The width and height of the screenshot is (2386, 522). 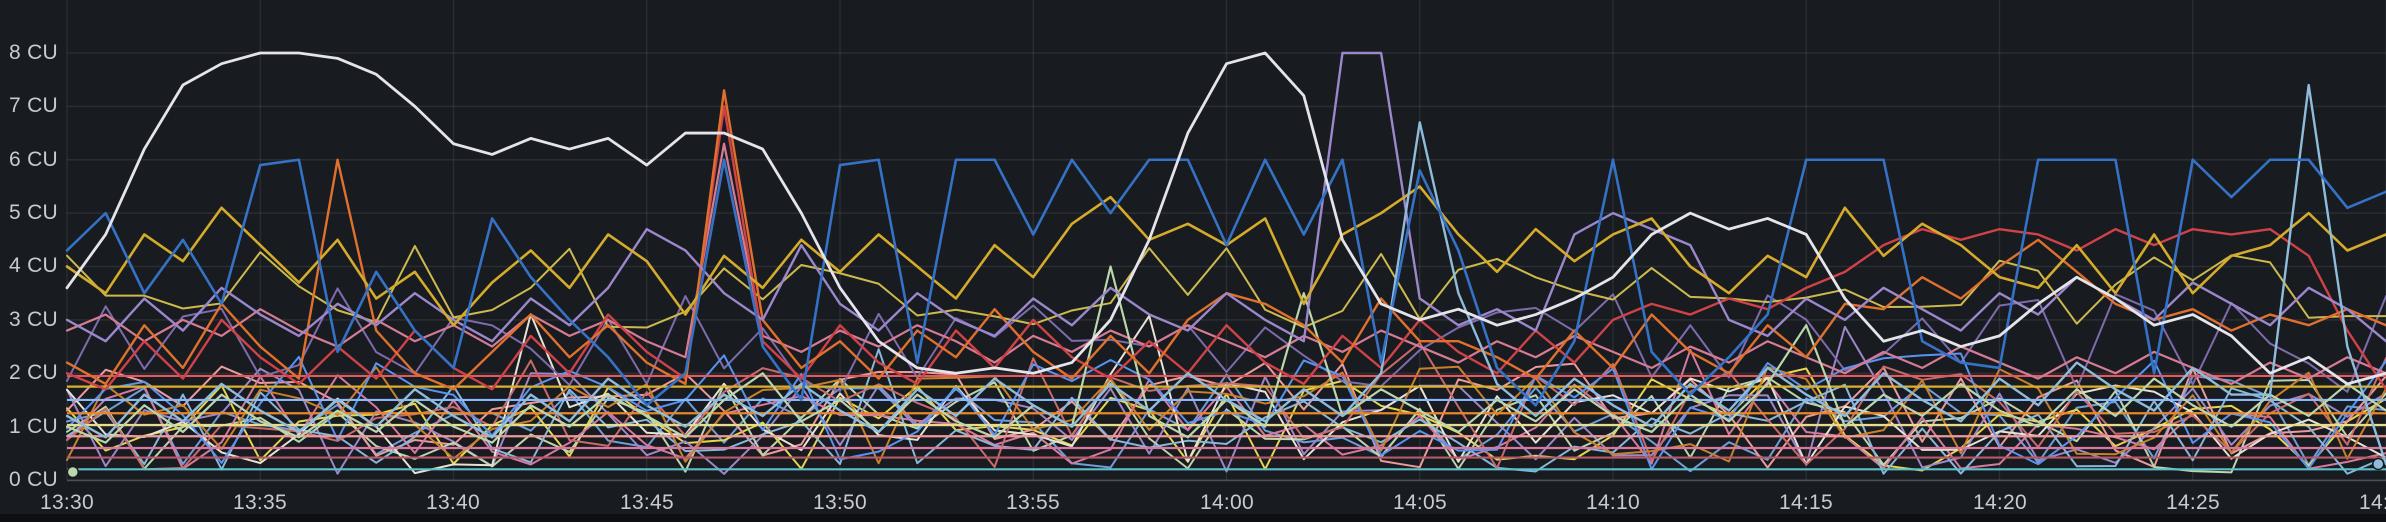 I want to click on y-axis-label: 7 CU, so click(x=33, y=105).